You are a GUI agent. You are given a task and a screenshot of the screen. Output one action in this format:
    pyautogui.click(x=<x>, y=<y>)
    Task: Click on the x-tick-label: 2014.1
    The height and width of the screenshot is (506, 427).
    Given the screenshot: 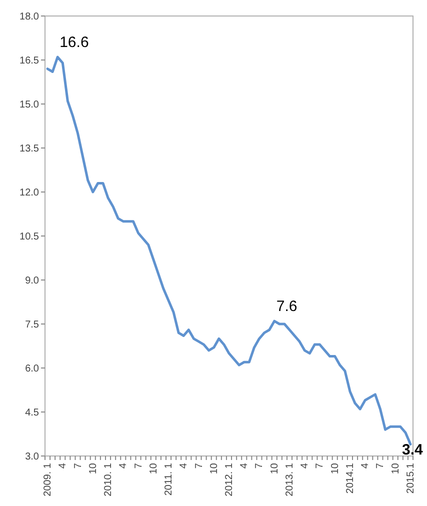 What is the action you would take?
    pyautogui.click(x=350, y=478)
    